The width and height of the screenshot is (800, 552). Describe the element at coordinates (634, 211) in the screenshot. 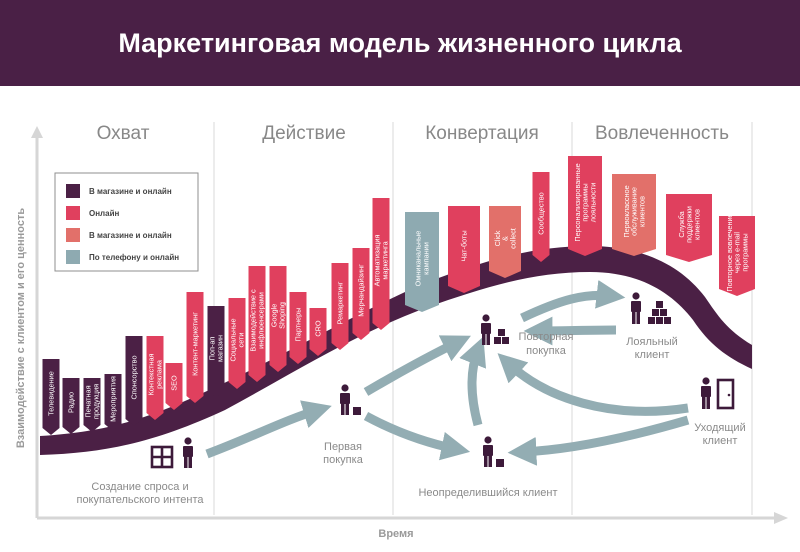

I see `channel-flag-label: Первоклассноеобслуживаниеклиентов` at that location.